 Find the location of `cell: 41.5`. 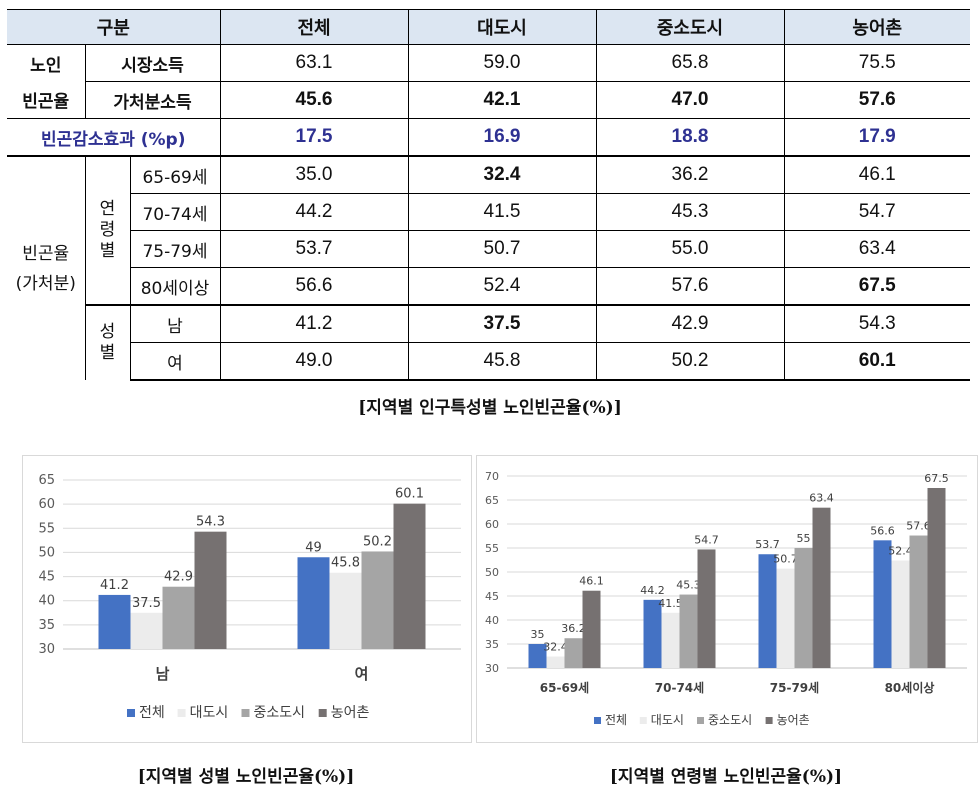

cell: 41.5 is located at coordinates (501, 212).